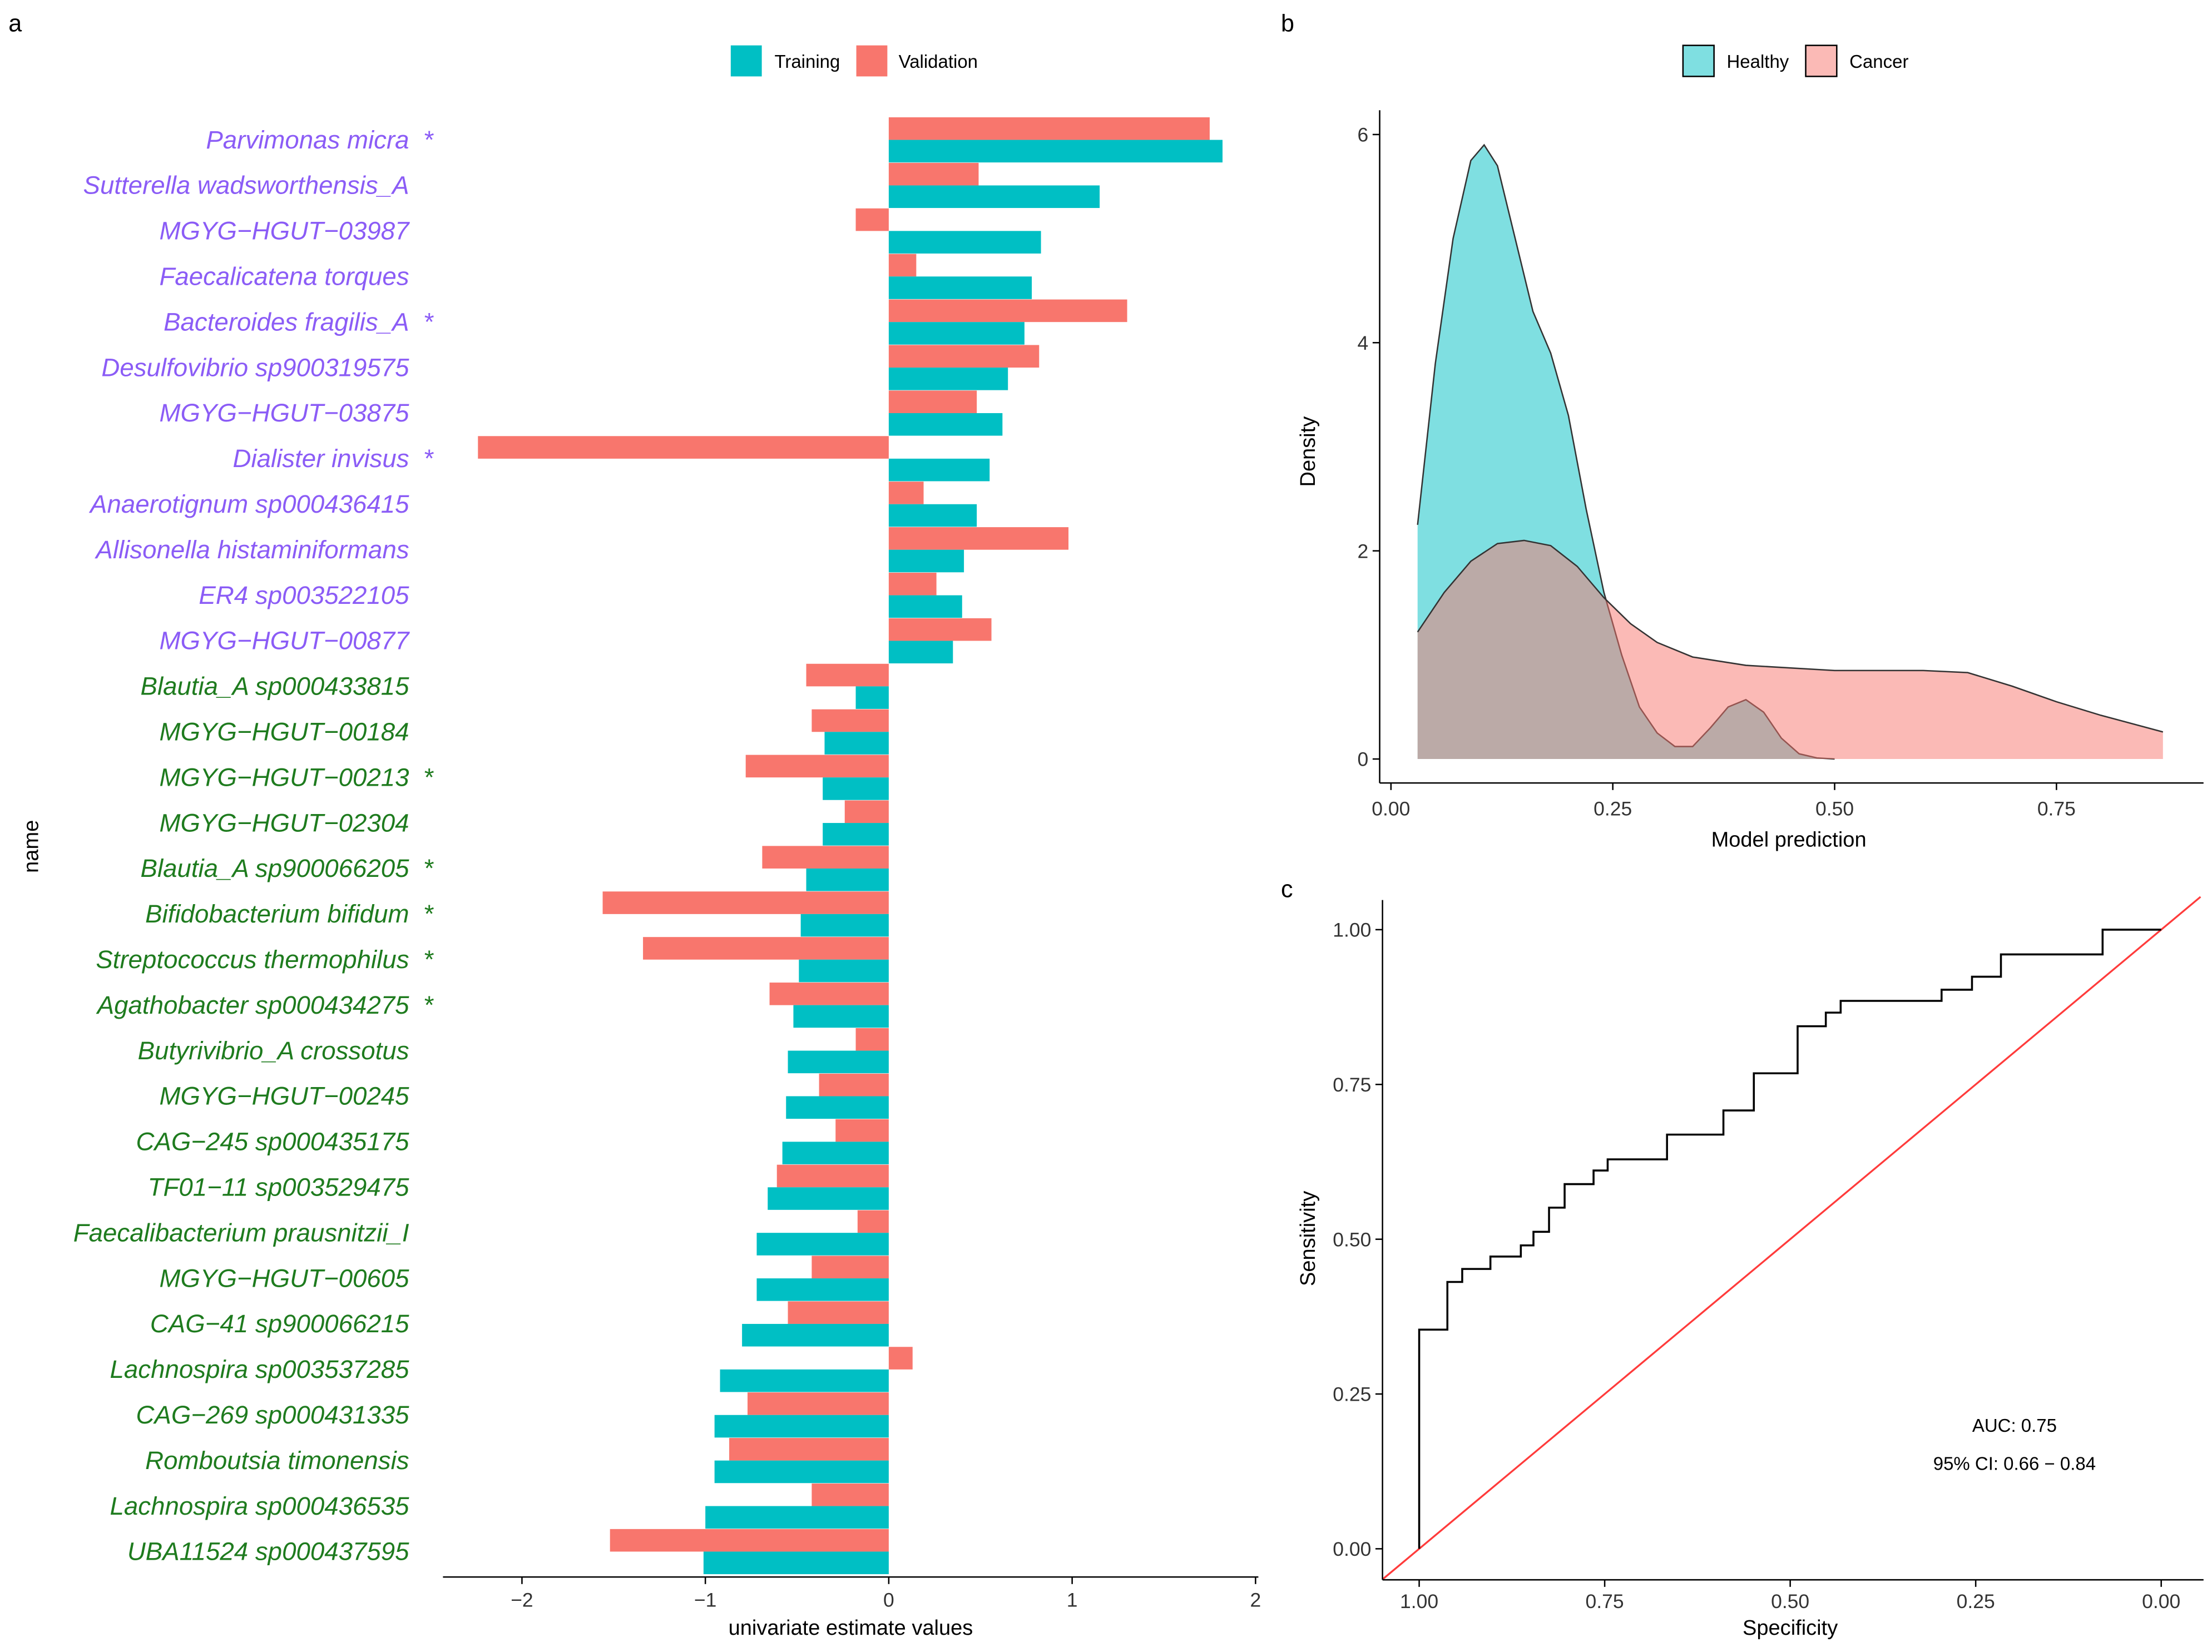 Image resolution: width=2212 pixels, height=1652 pixels. I want to click on panel-label-c: c, so click(1287, 890).